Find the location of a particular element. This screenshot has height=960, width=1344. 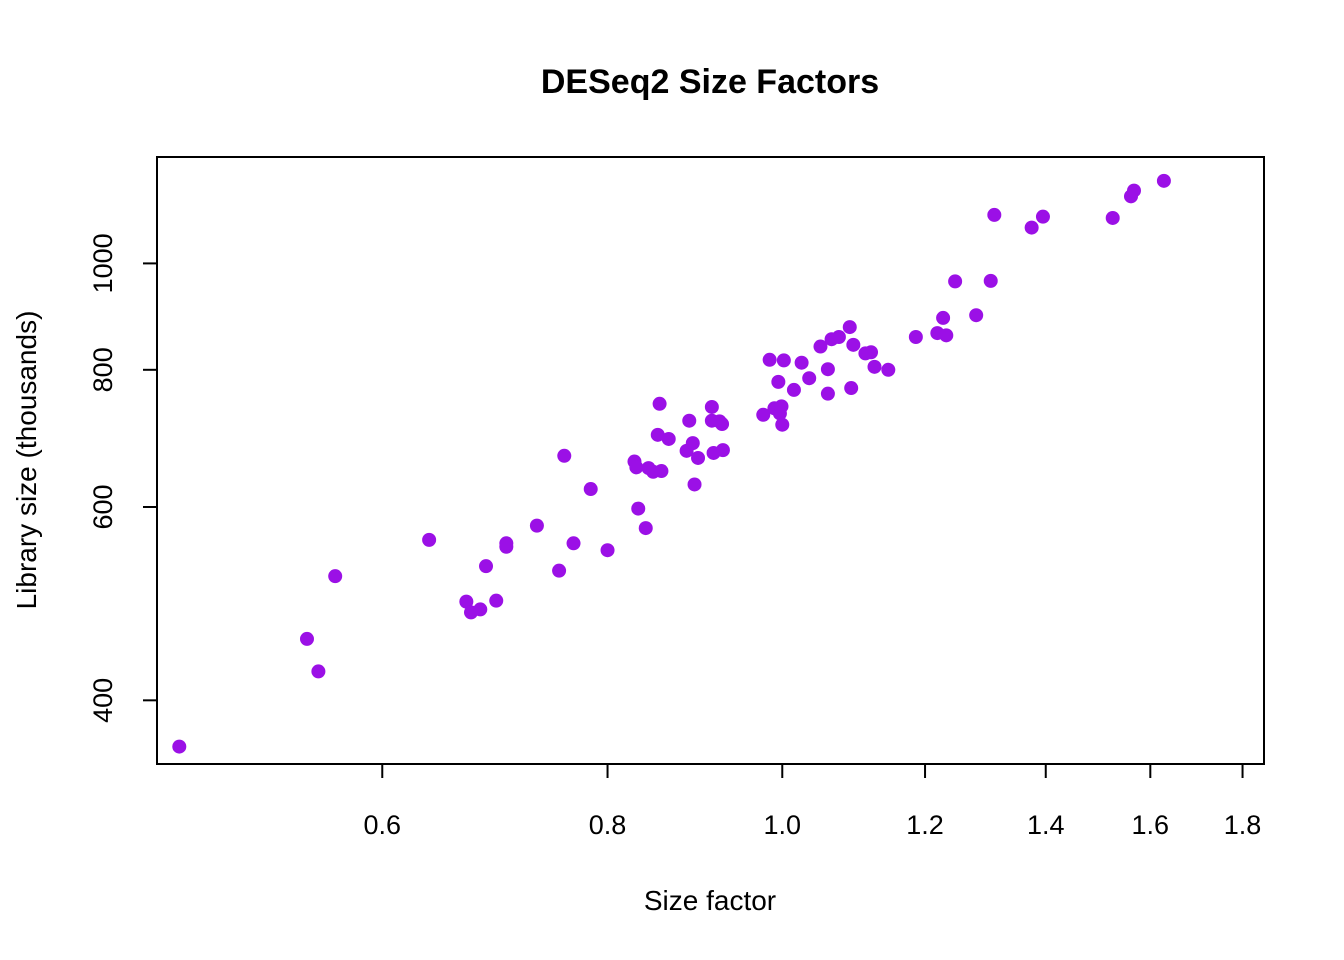

y-tick-label: 1000 is located at coordinates (103, 263).